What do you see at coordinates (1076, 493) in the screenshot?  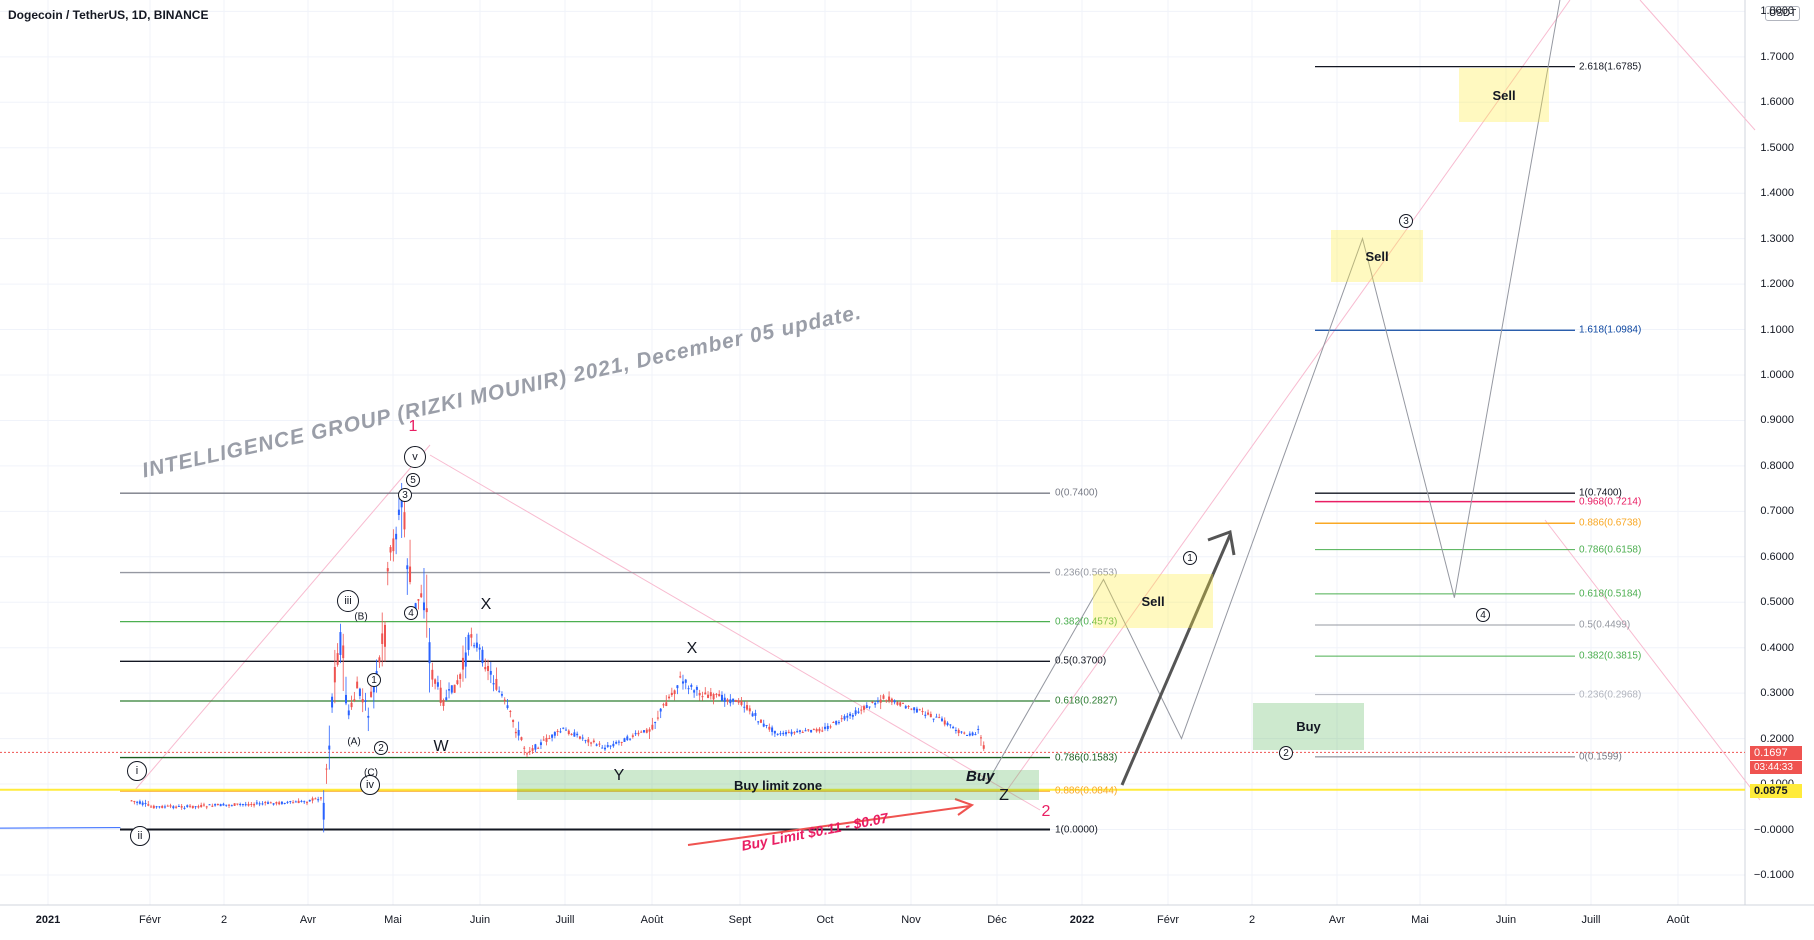 I see `fib-left-label: 0(0.7400)` at bounding box center [1076, 493].